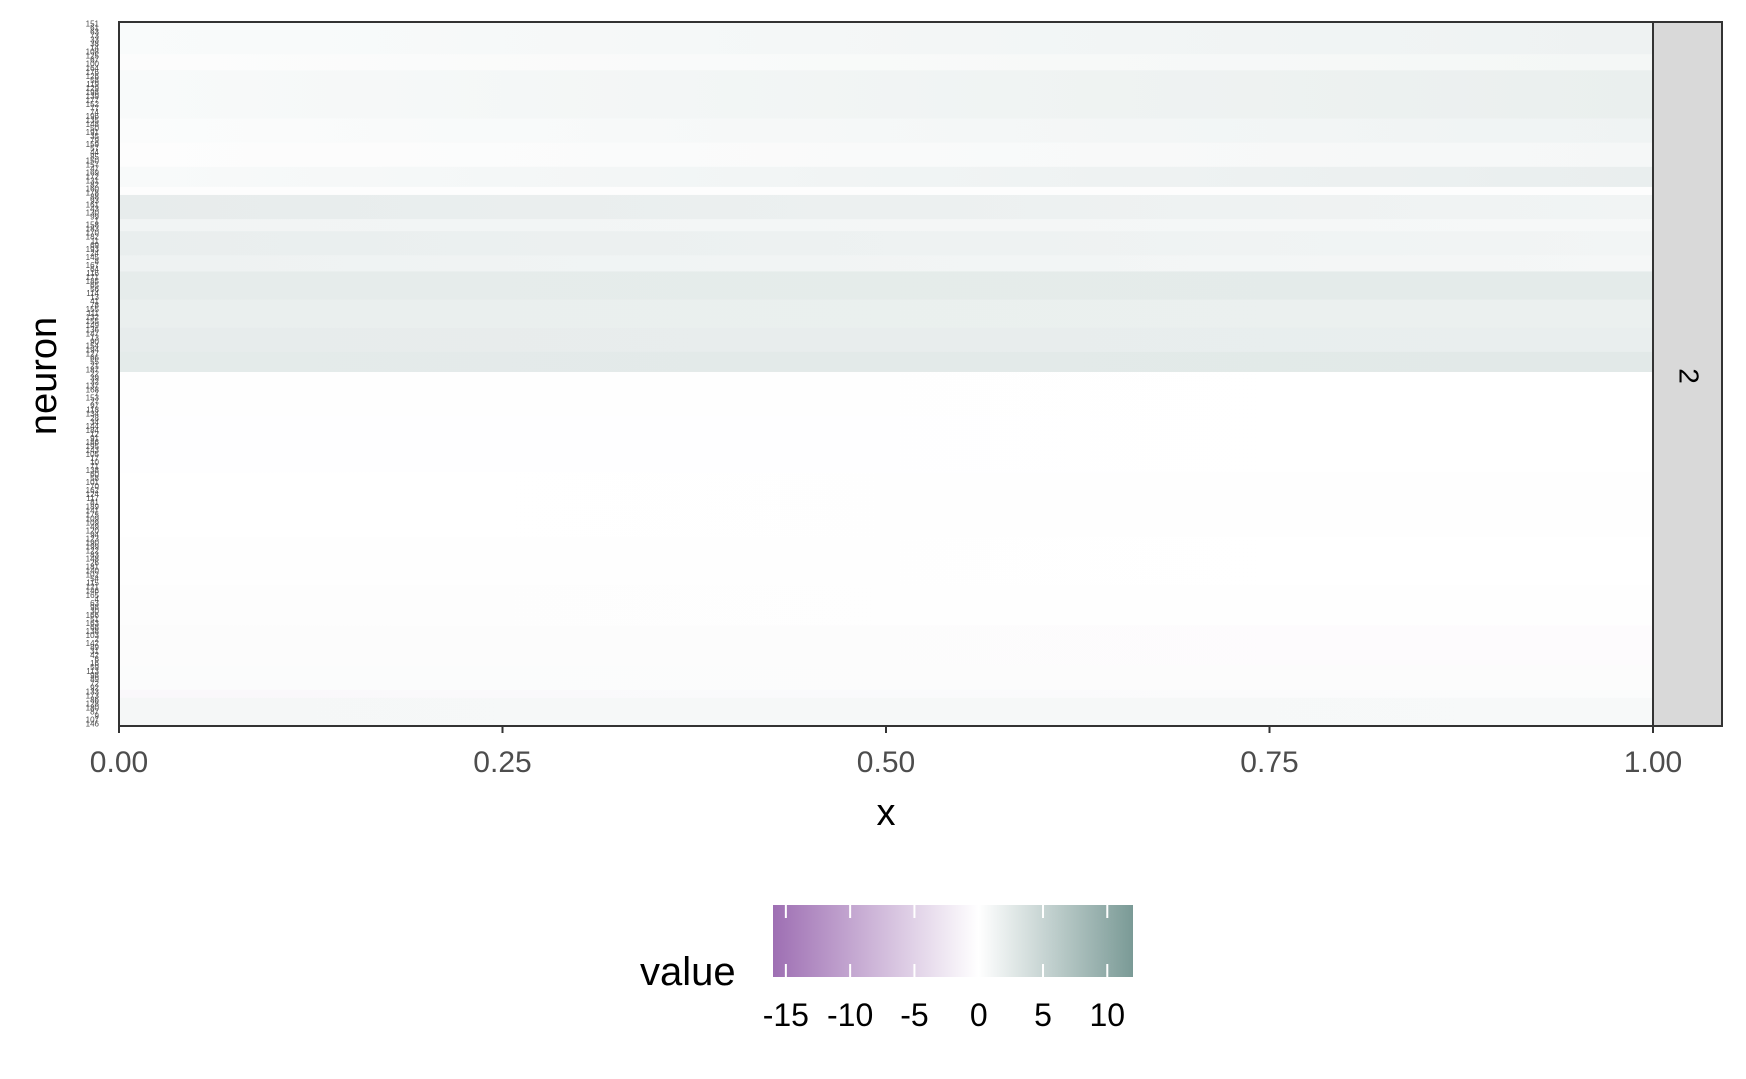 The image size is (1746, 1079). I want to click on y-tick-label: 100, so click(93, 64).